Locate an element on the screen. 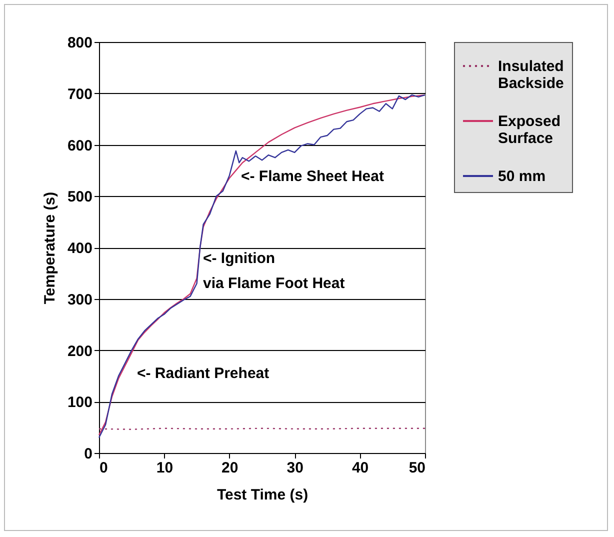 Image resolution: width=614 pixels, height=537 pixels. x-tick-label: 30 is located at coordinates (295, 468).